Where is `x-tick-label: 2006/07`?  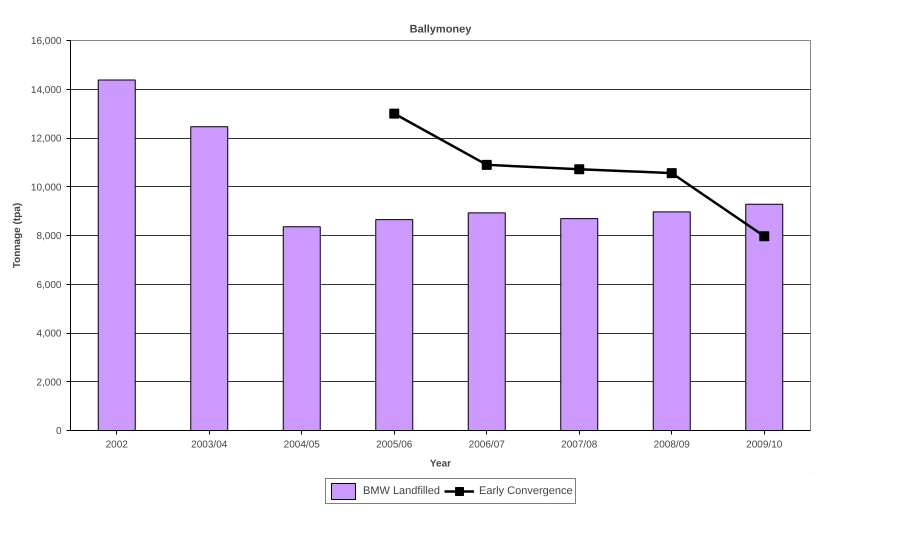 x-tick-label: 2006/07 is located at coordinates (487, 445).